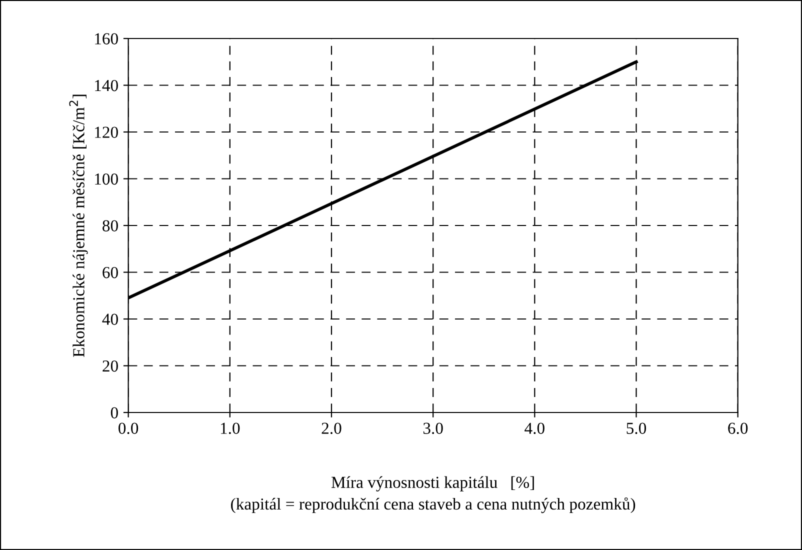  What do you see at coordinates (106, 86) in the screenshot?
I see `y-tick-label: 140` at bounding box center [106, 86].